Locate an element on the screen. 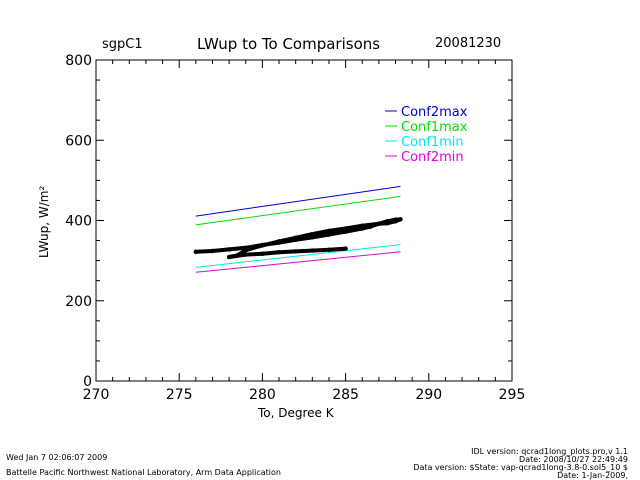  y-axis-title: LWup, W/m² is located at coordinates (44, 221).